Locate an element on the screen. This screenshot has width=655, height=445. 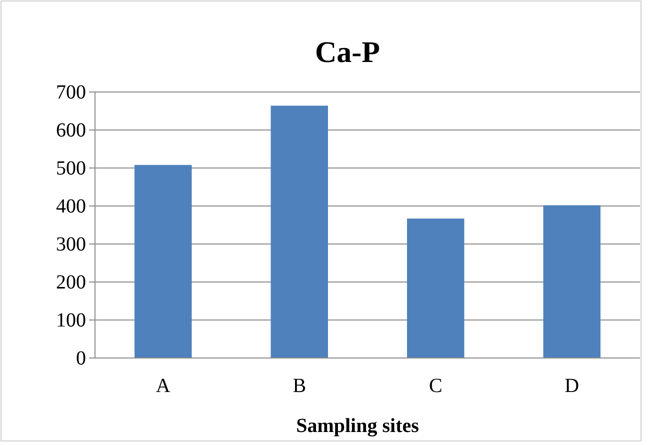
y-tick-label: 600 is located at coordinates (71, 130).